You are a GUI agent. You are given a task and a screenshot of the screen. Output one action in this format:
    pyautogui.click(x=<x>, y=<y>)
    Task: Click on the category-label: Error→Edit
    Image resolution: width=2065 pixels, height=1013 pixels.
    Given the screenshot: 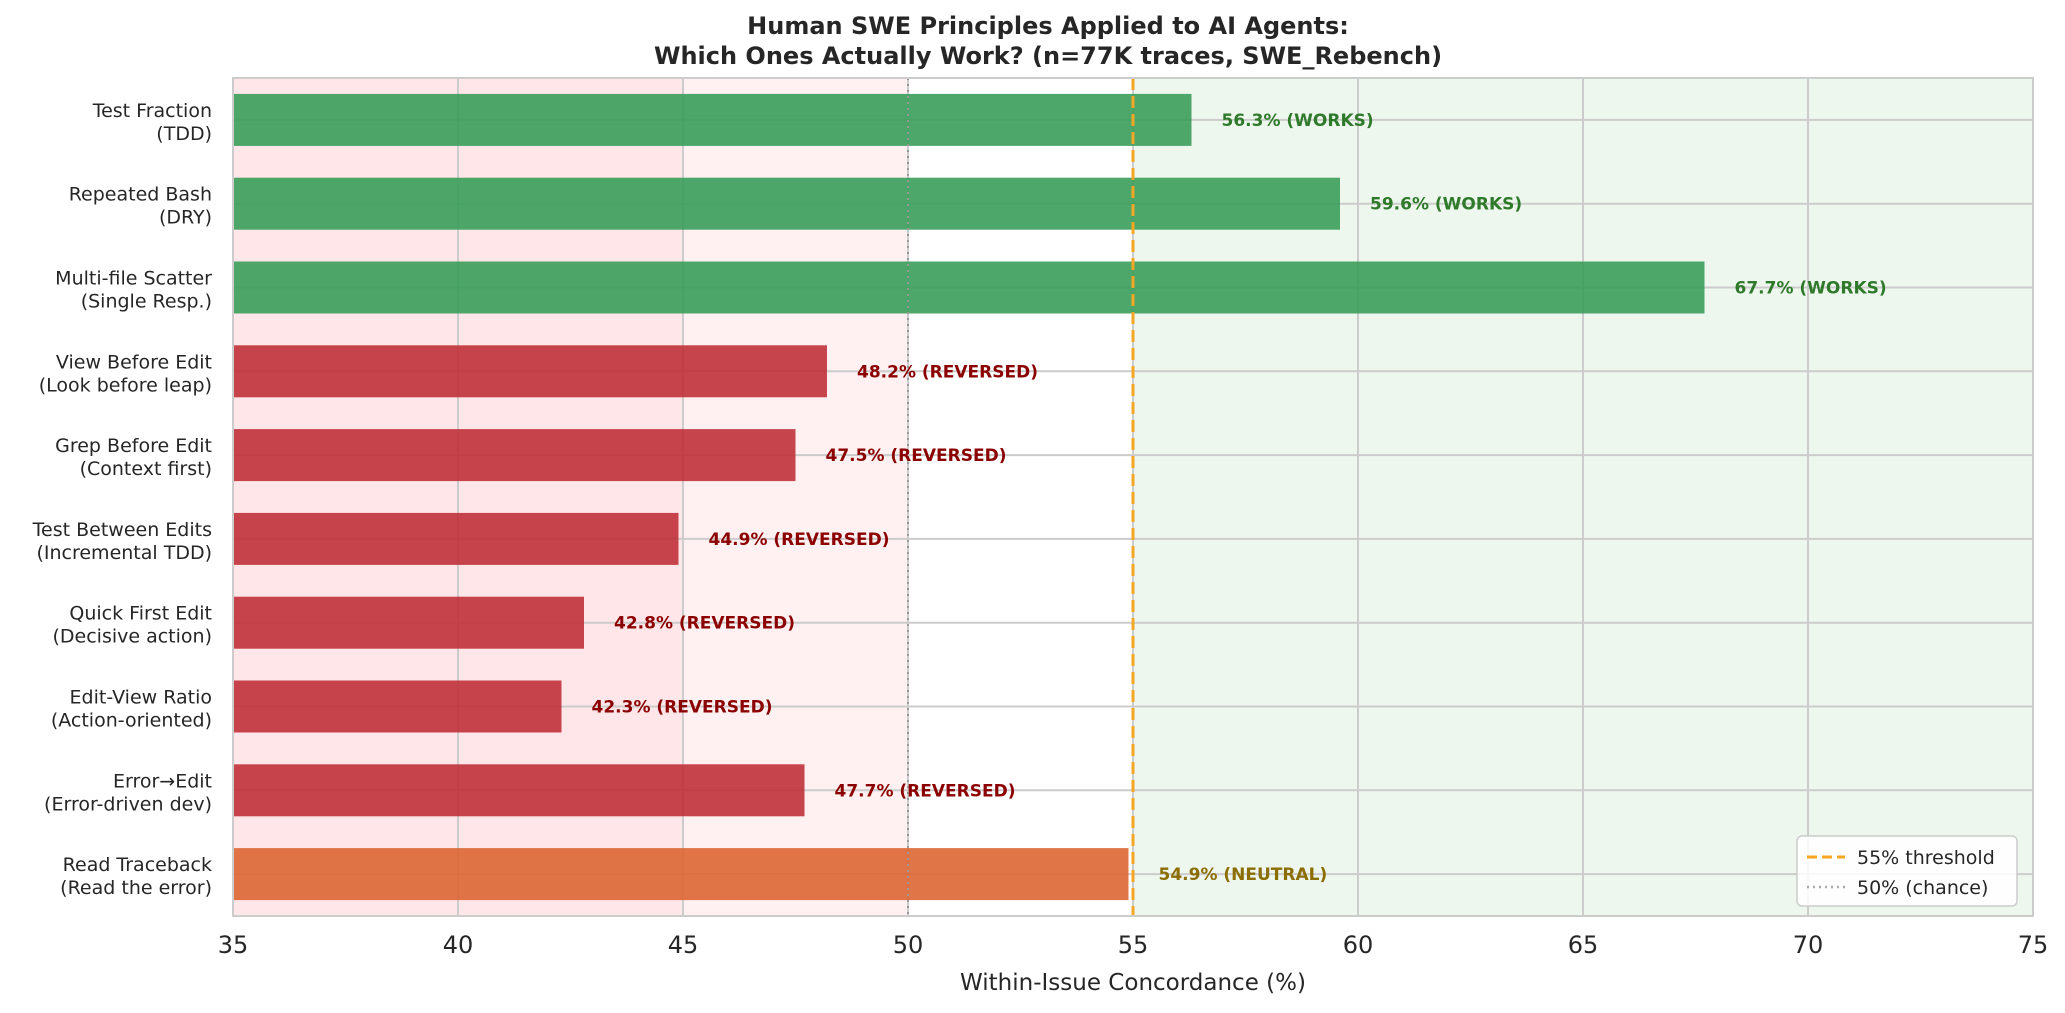 What is the action you would take?
    pyautogui.click(x=162, y=781)
    